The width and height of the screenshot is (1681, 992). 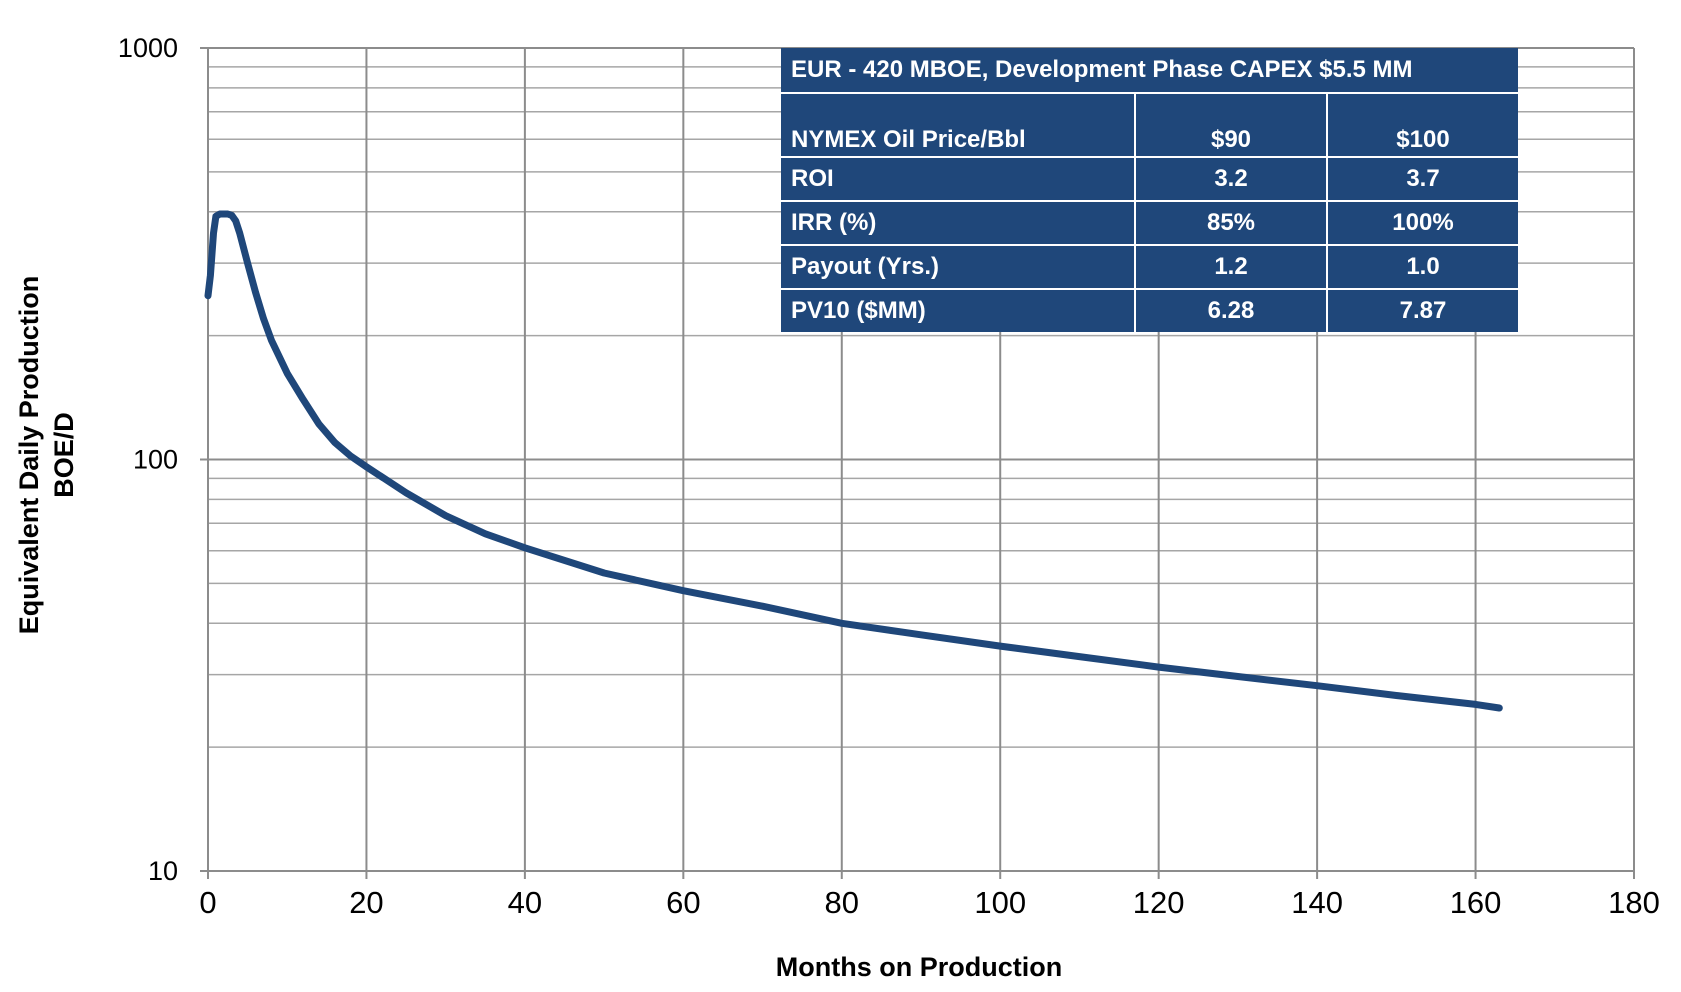 I want to click on x-tick-label: 160, so click(x=1476, y=902).